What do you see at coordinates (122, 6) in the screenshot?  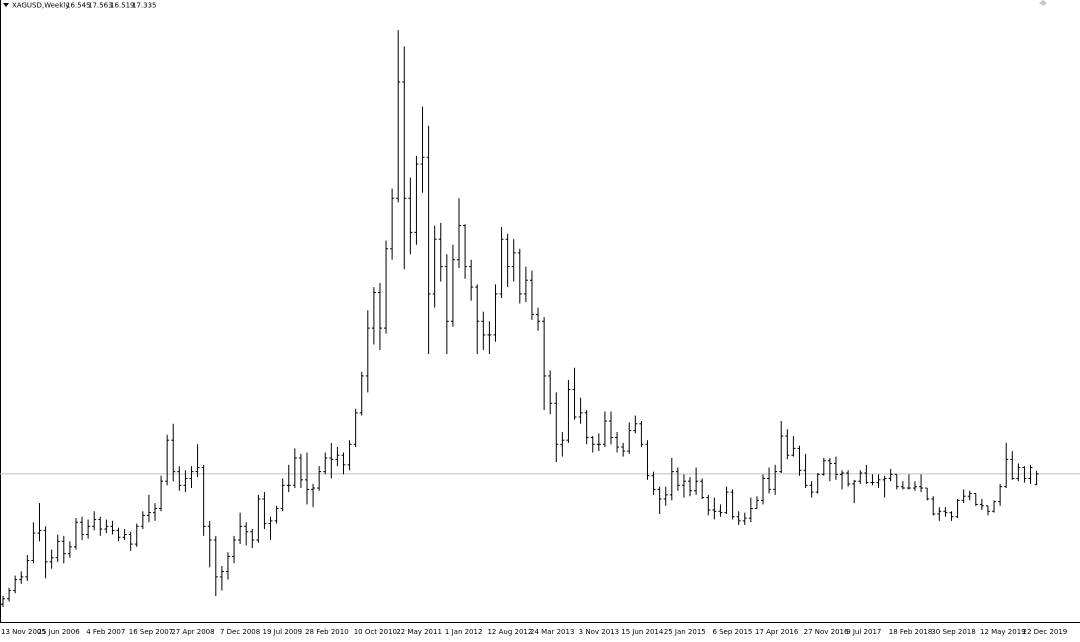 I see `header-low: 16.519` at bounding box center [122, 6].